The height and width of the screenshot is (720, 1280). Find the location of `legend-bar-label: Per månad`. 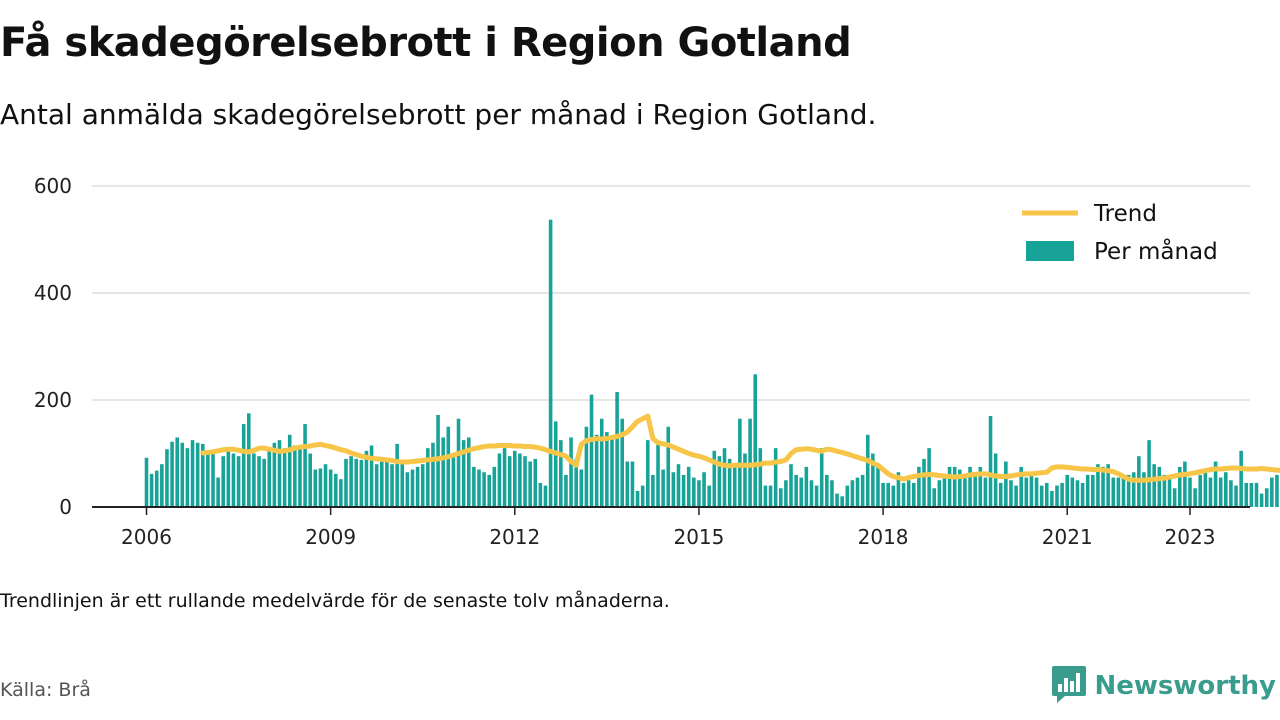

legend-bar-label: Per månad is located at coordinates (1156, 251).